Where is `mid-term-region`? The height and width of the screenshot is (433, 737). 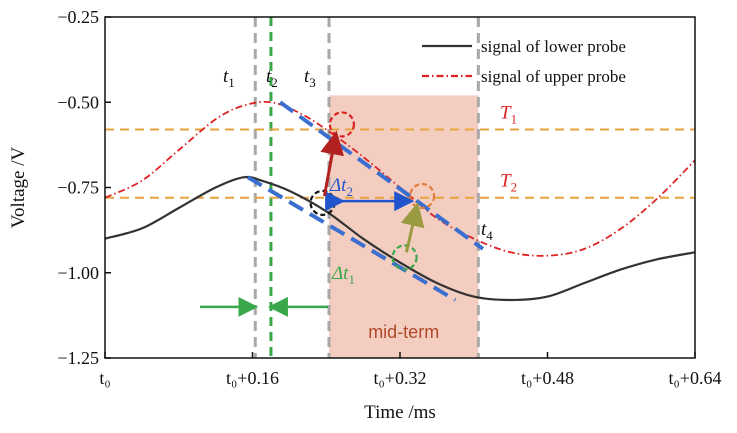
mid-term-region is located at coordinates (404, 227).